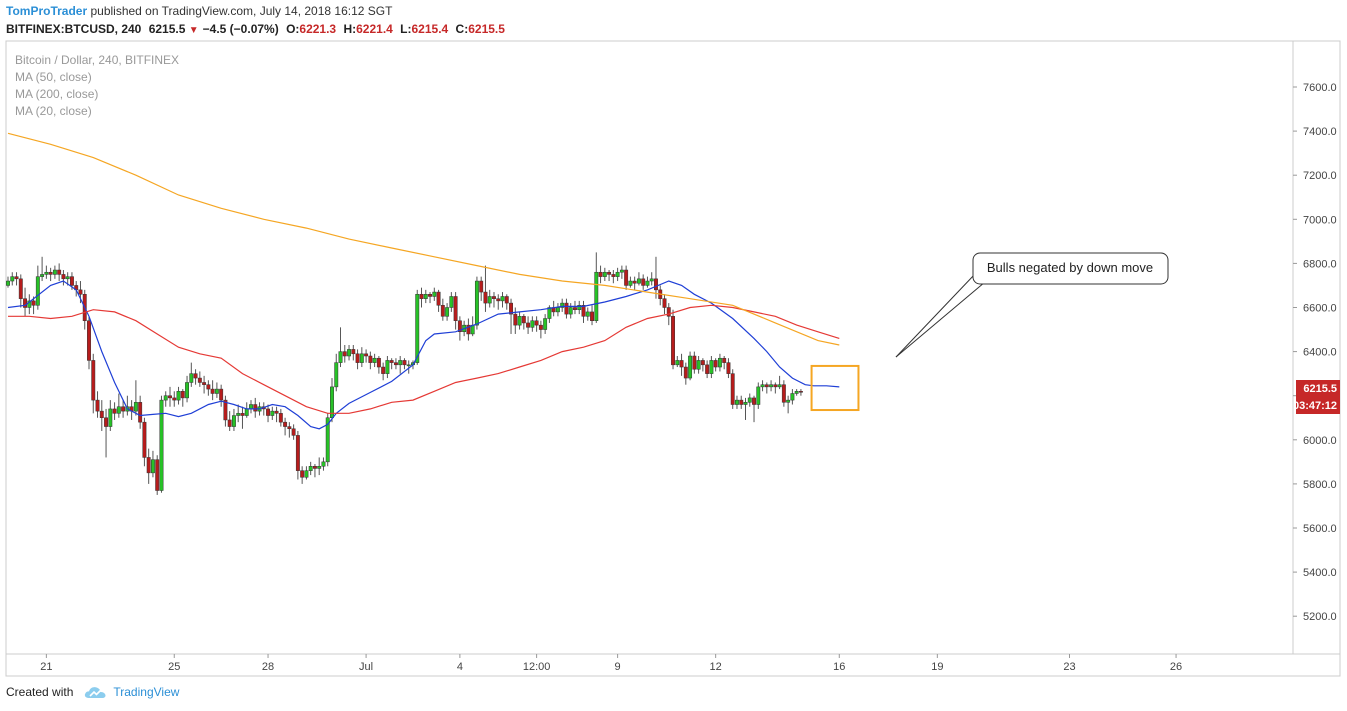 This screenshot has width=1347, height=711. What do you see at coordinates (460, 667) in the screenshot?
I see `time-tick-label: 4` at bounding box center [460, 667].